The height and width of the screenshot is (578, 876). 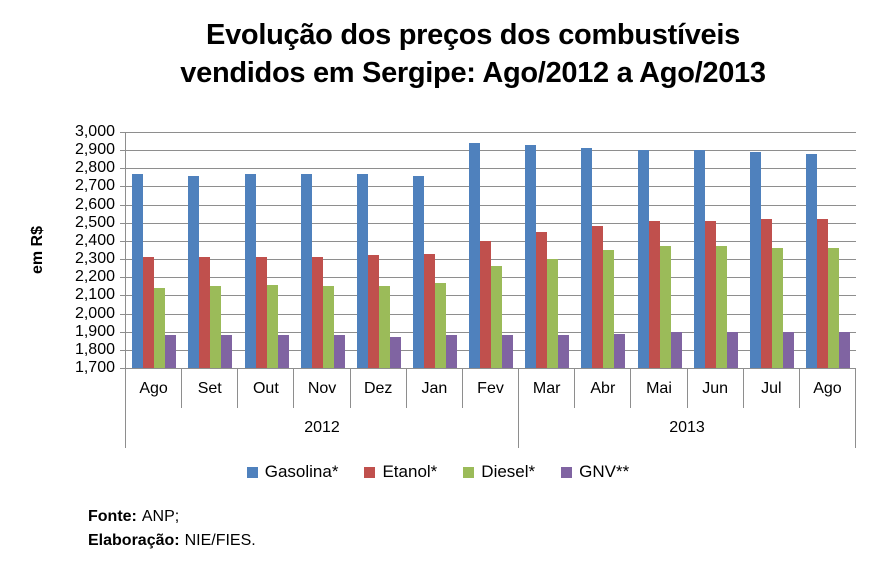 What do you see at coordinates (272, 326) in the screenshot?
I see `bar-diesel-2-out` at bounding box center [272, 326].